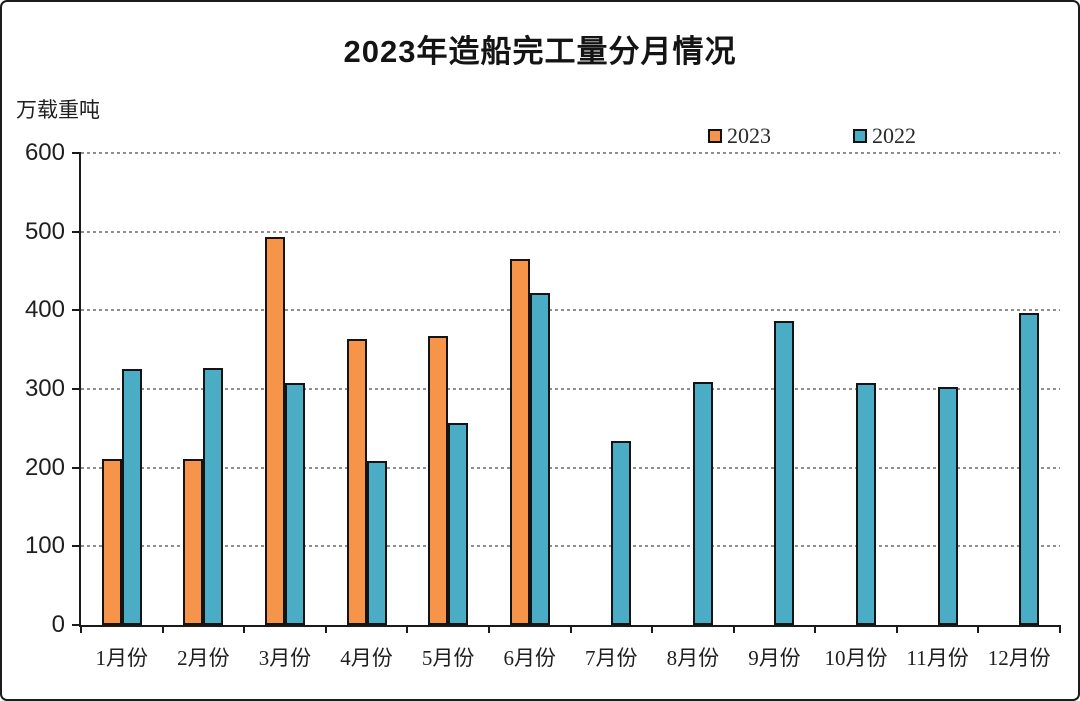  What do you see at coordinates (774, 658) in the screenshot?
I see `x-axis-label-month-9: 9月份` at bounding box center [774, 658].